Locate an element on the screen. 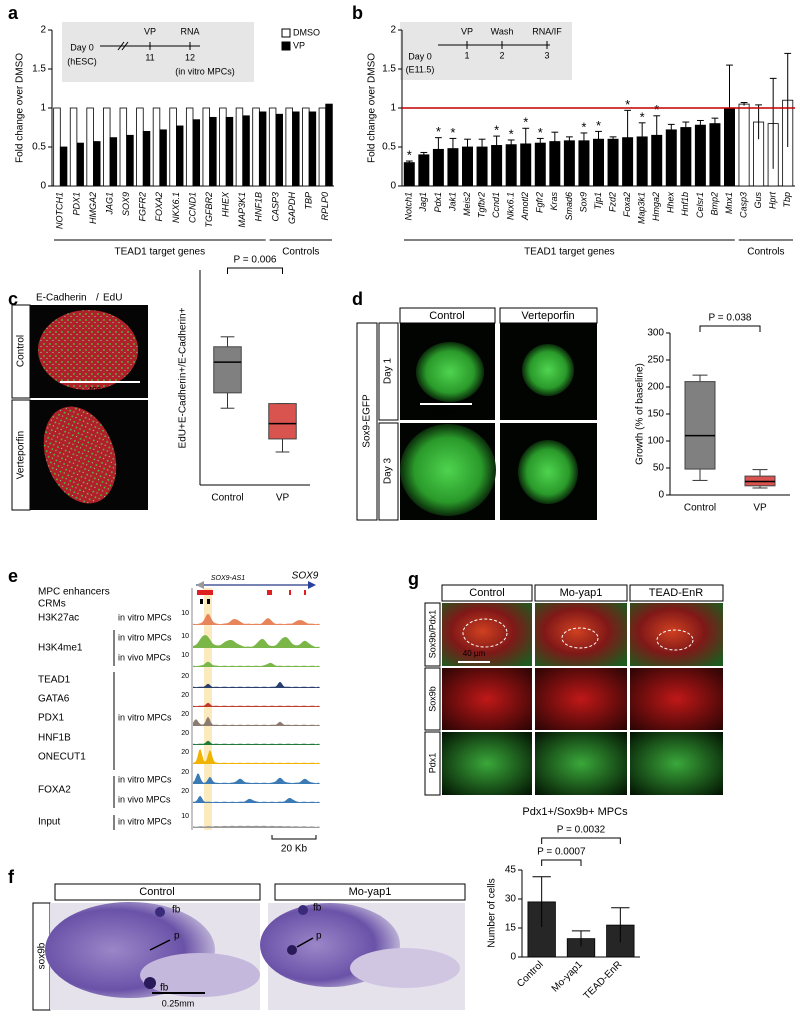 The image size is (800, 1020). x-tick-label: Tbp is located at coordinates (787, 200).